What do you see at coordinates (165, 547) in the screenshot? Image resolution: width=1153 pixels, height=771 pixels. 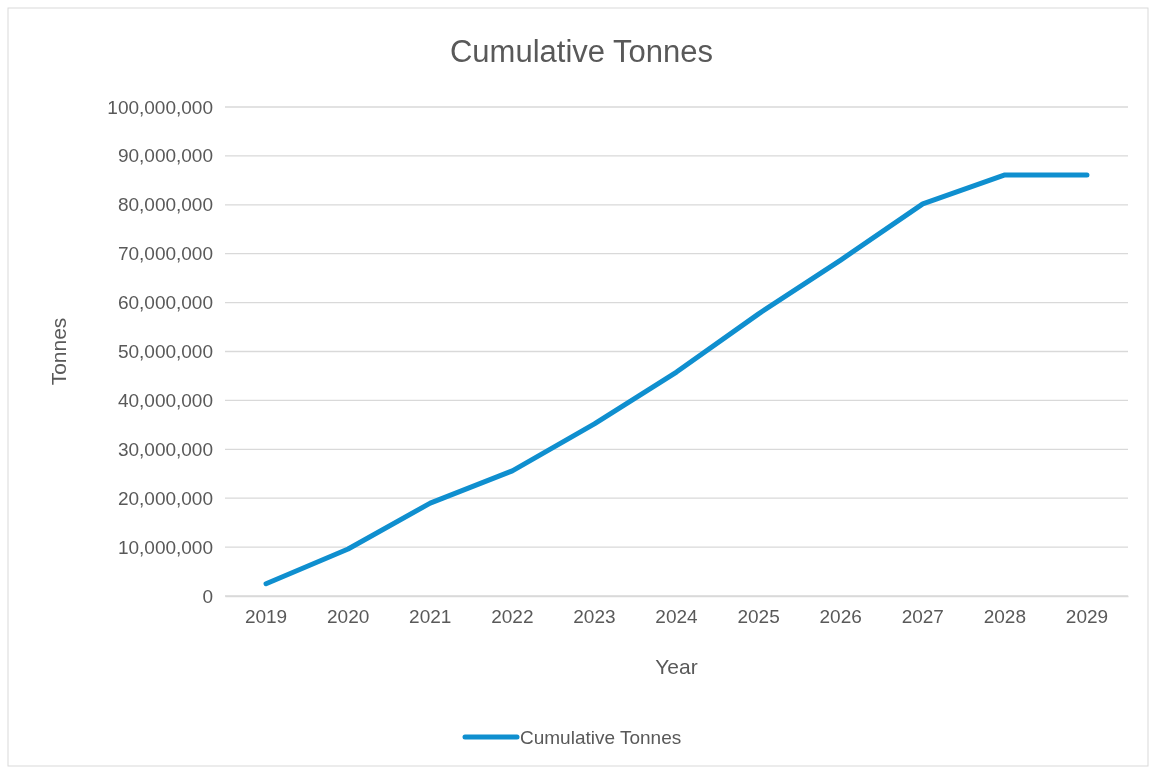 I see `y-tick-label: 10,000,000` at bounding box center [165, 547].